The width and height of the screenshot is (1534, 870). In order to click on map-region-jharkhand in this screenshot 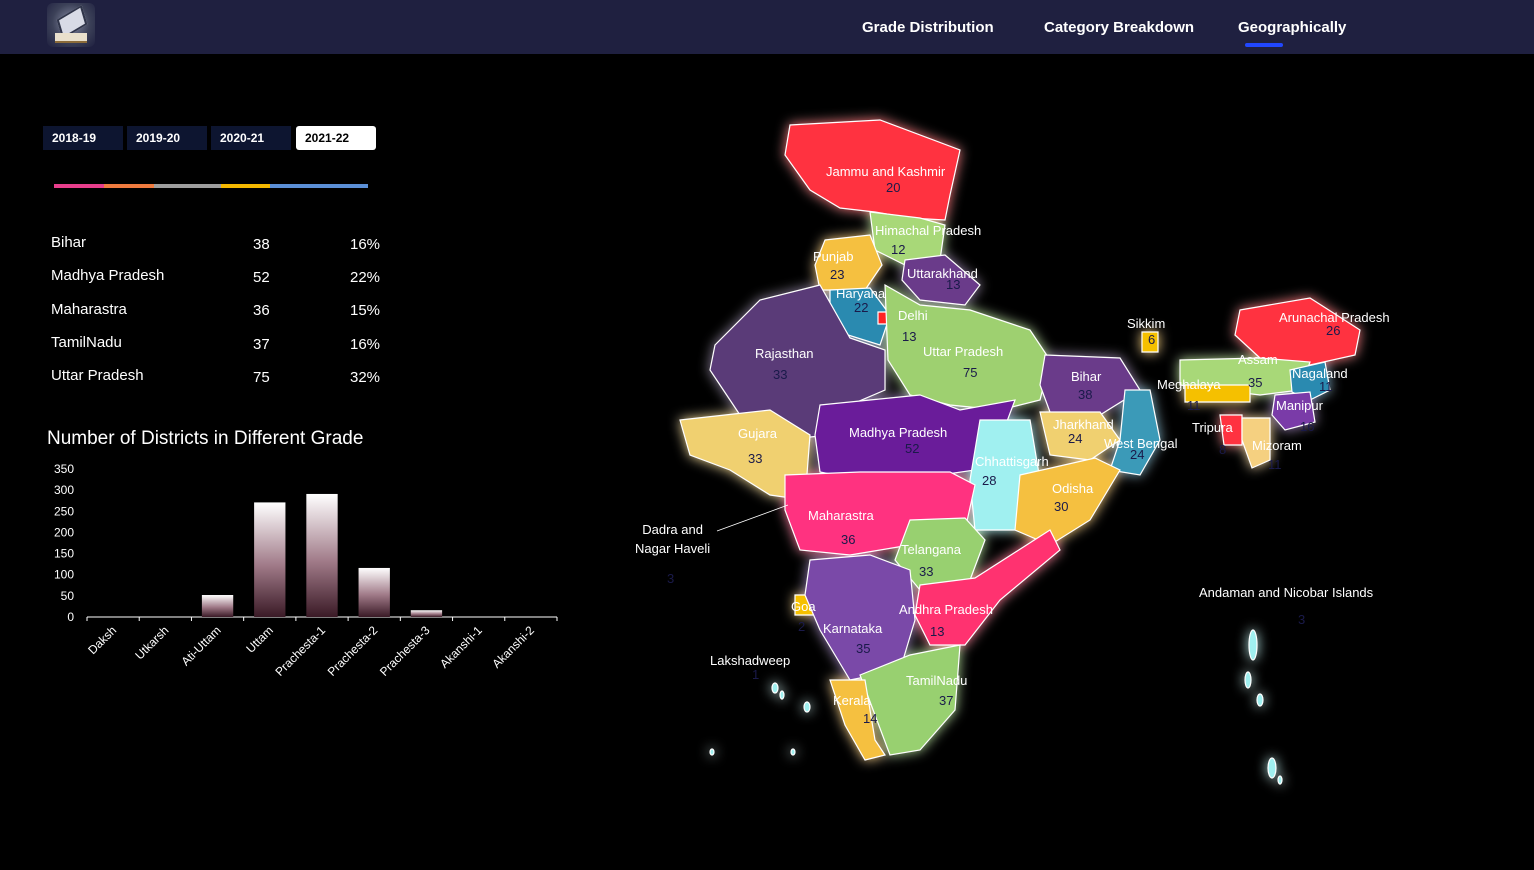, I will do `click(1080, 436)`.